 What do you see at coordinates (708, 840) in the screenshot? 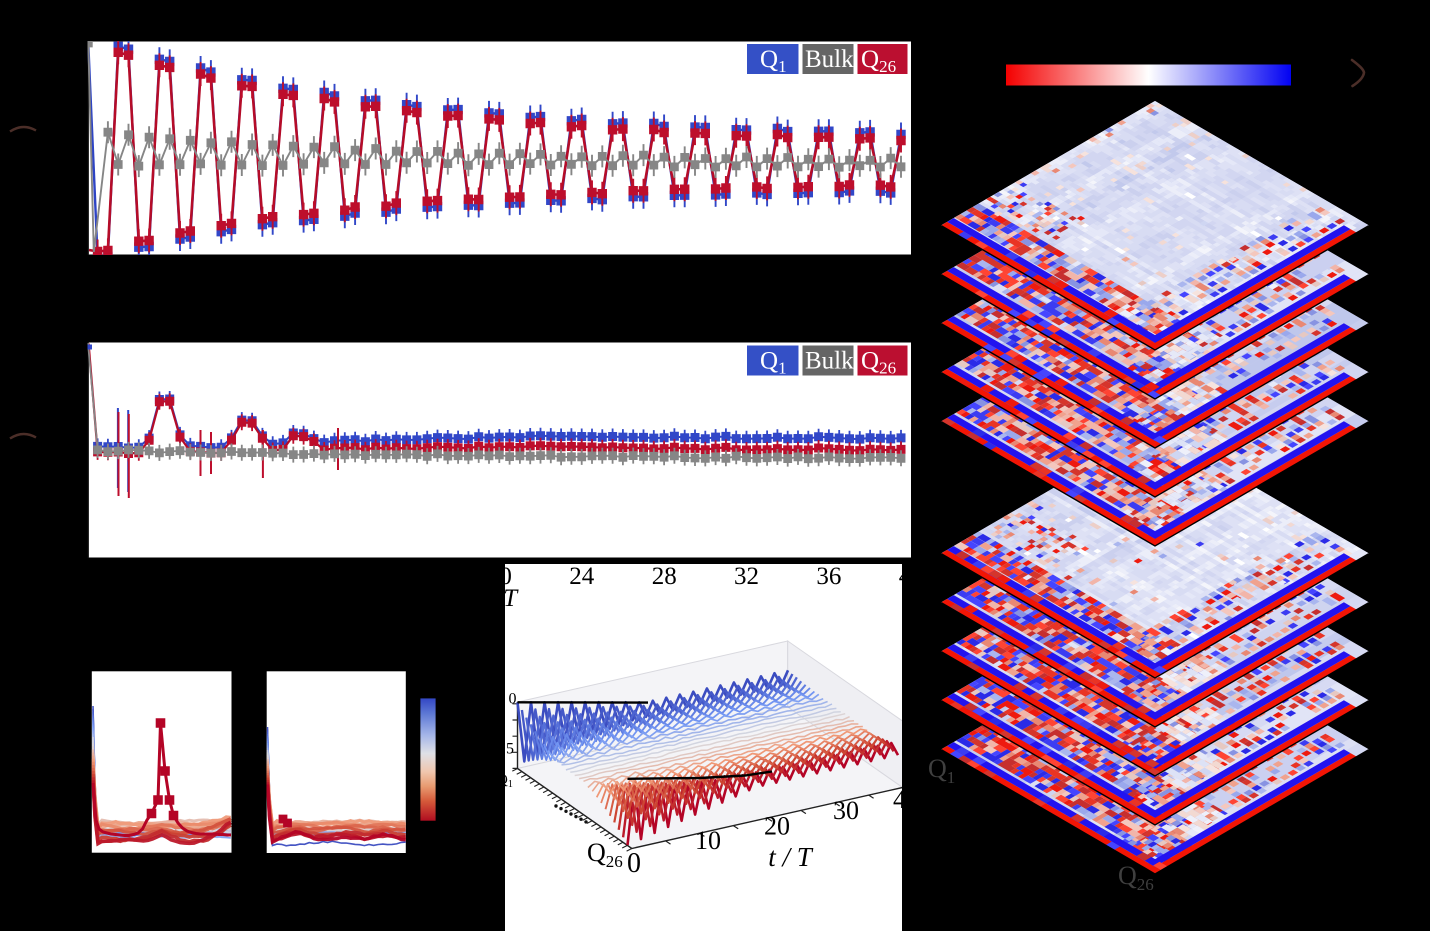
I see `svg-text: 10` at bounding box center [708, 840].